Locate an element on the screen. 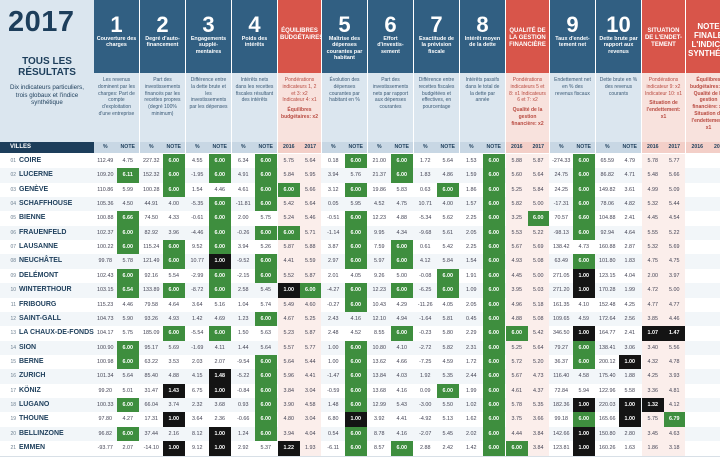 This screenshot has height=457, width=720. column-subheader: 2016 is located at coordinates (289, 147).